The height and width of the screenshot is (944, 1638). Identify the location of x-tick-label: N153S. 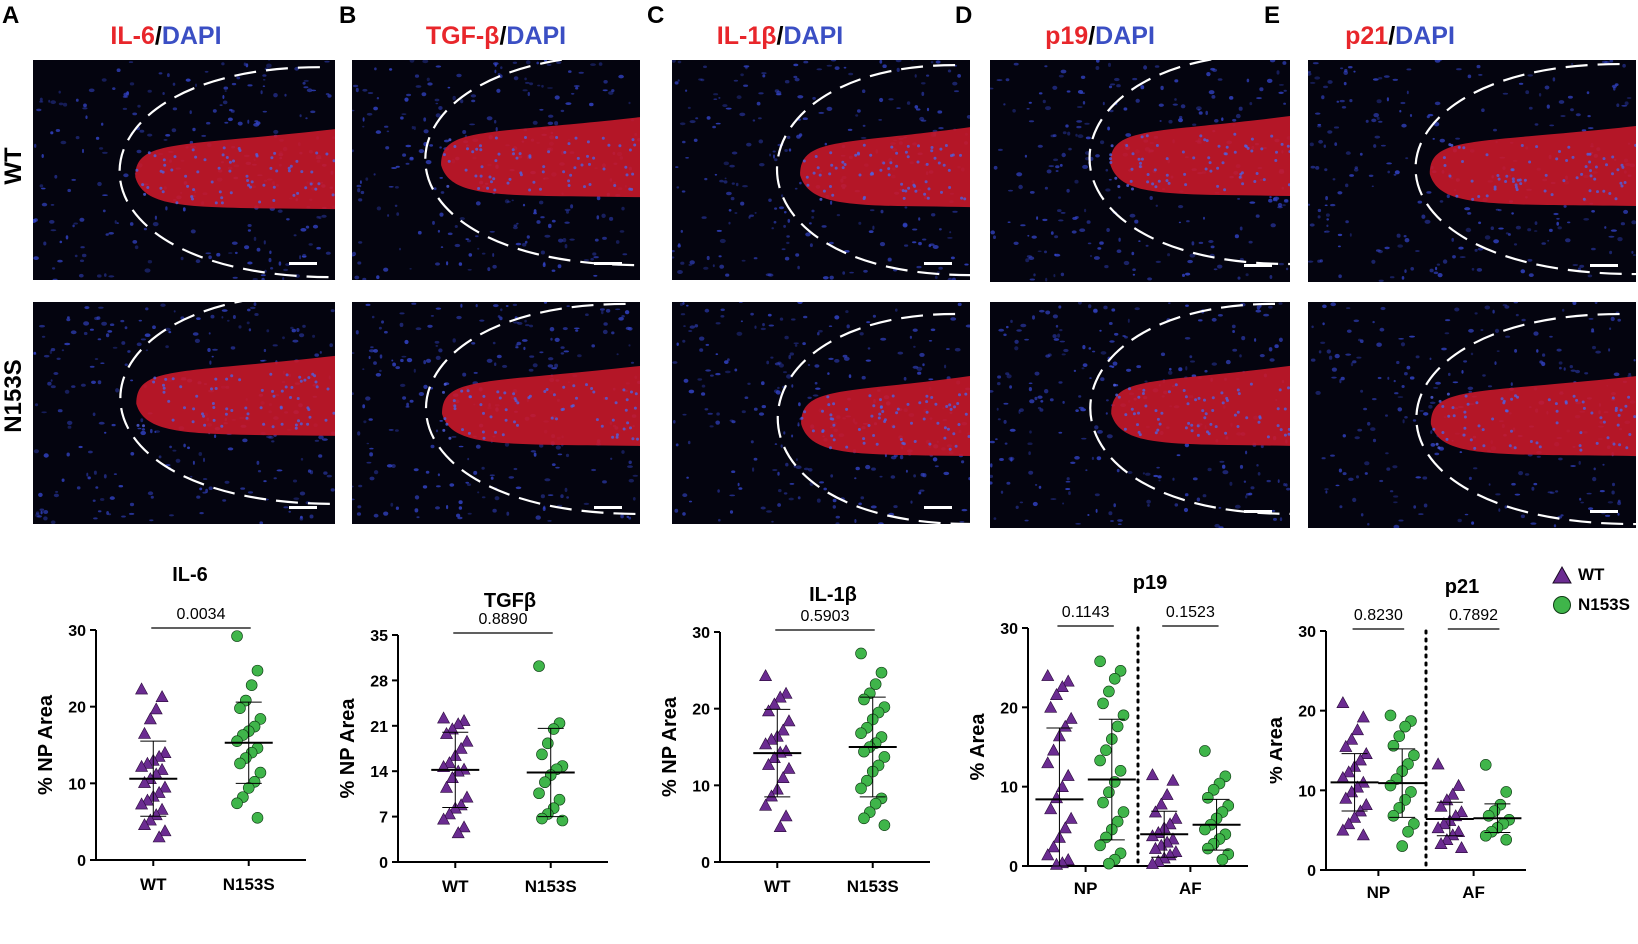
(551, 886).